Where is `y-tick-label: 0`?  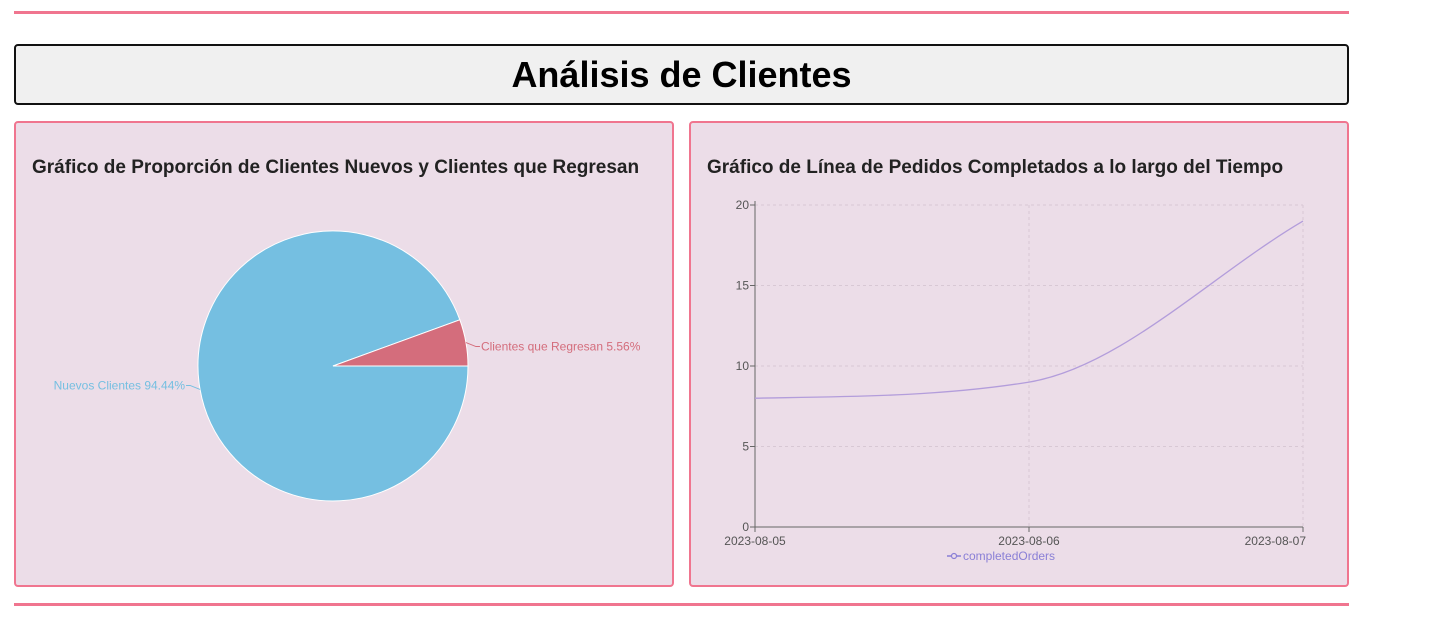 y-tick-label: 0 is located at coordinates (745, 527).